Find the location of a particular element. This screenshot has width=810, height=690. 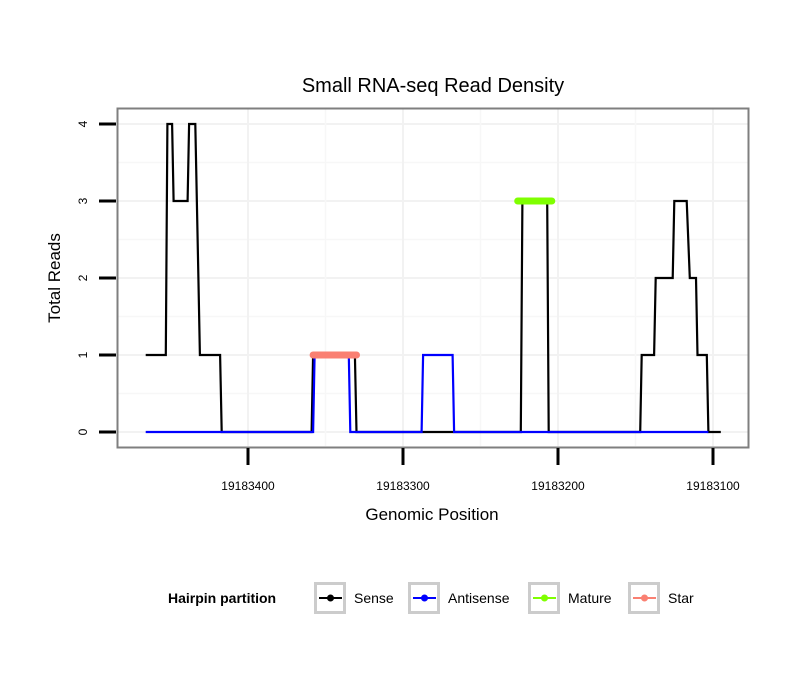

legend-item-mature: Mature is located at coordinates (570, 598).